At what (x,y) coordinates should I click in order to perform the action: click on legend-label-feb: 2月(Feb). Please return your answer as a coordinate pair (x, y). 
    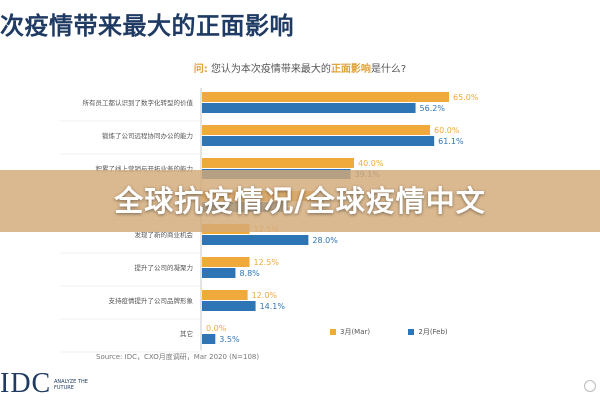
    Looking at the image, I should click on (433, 332).